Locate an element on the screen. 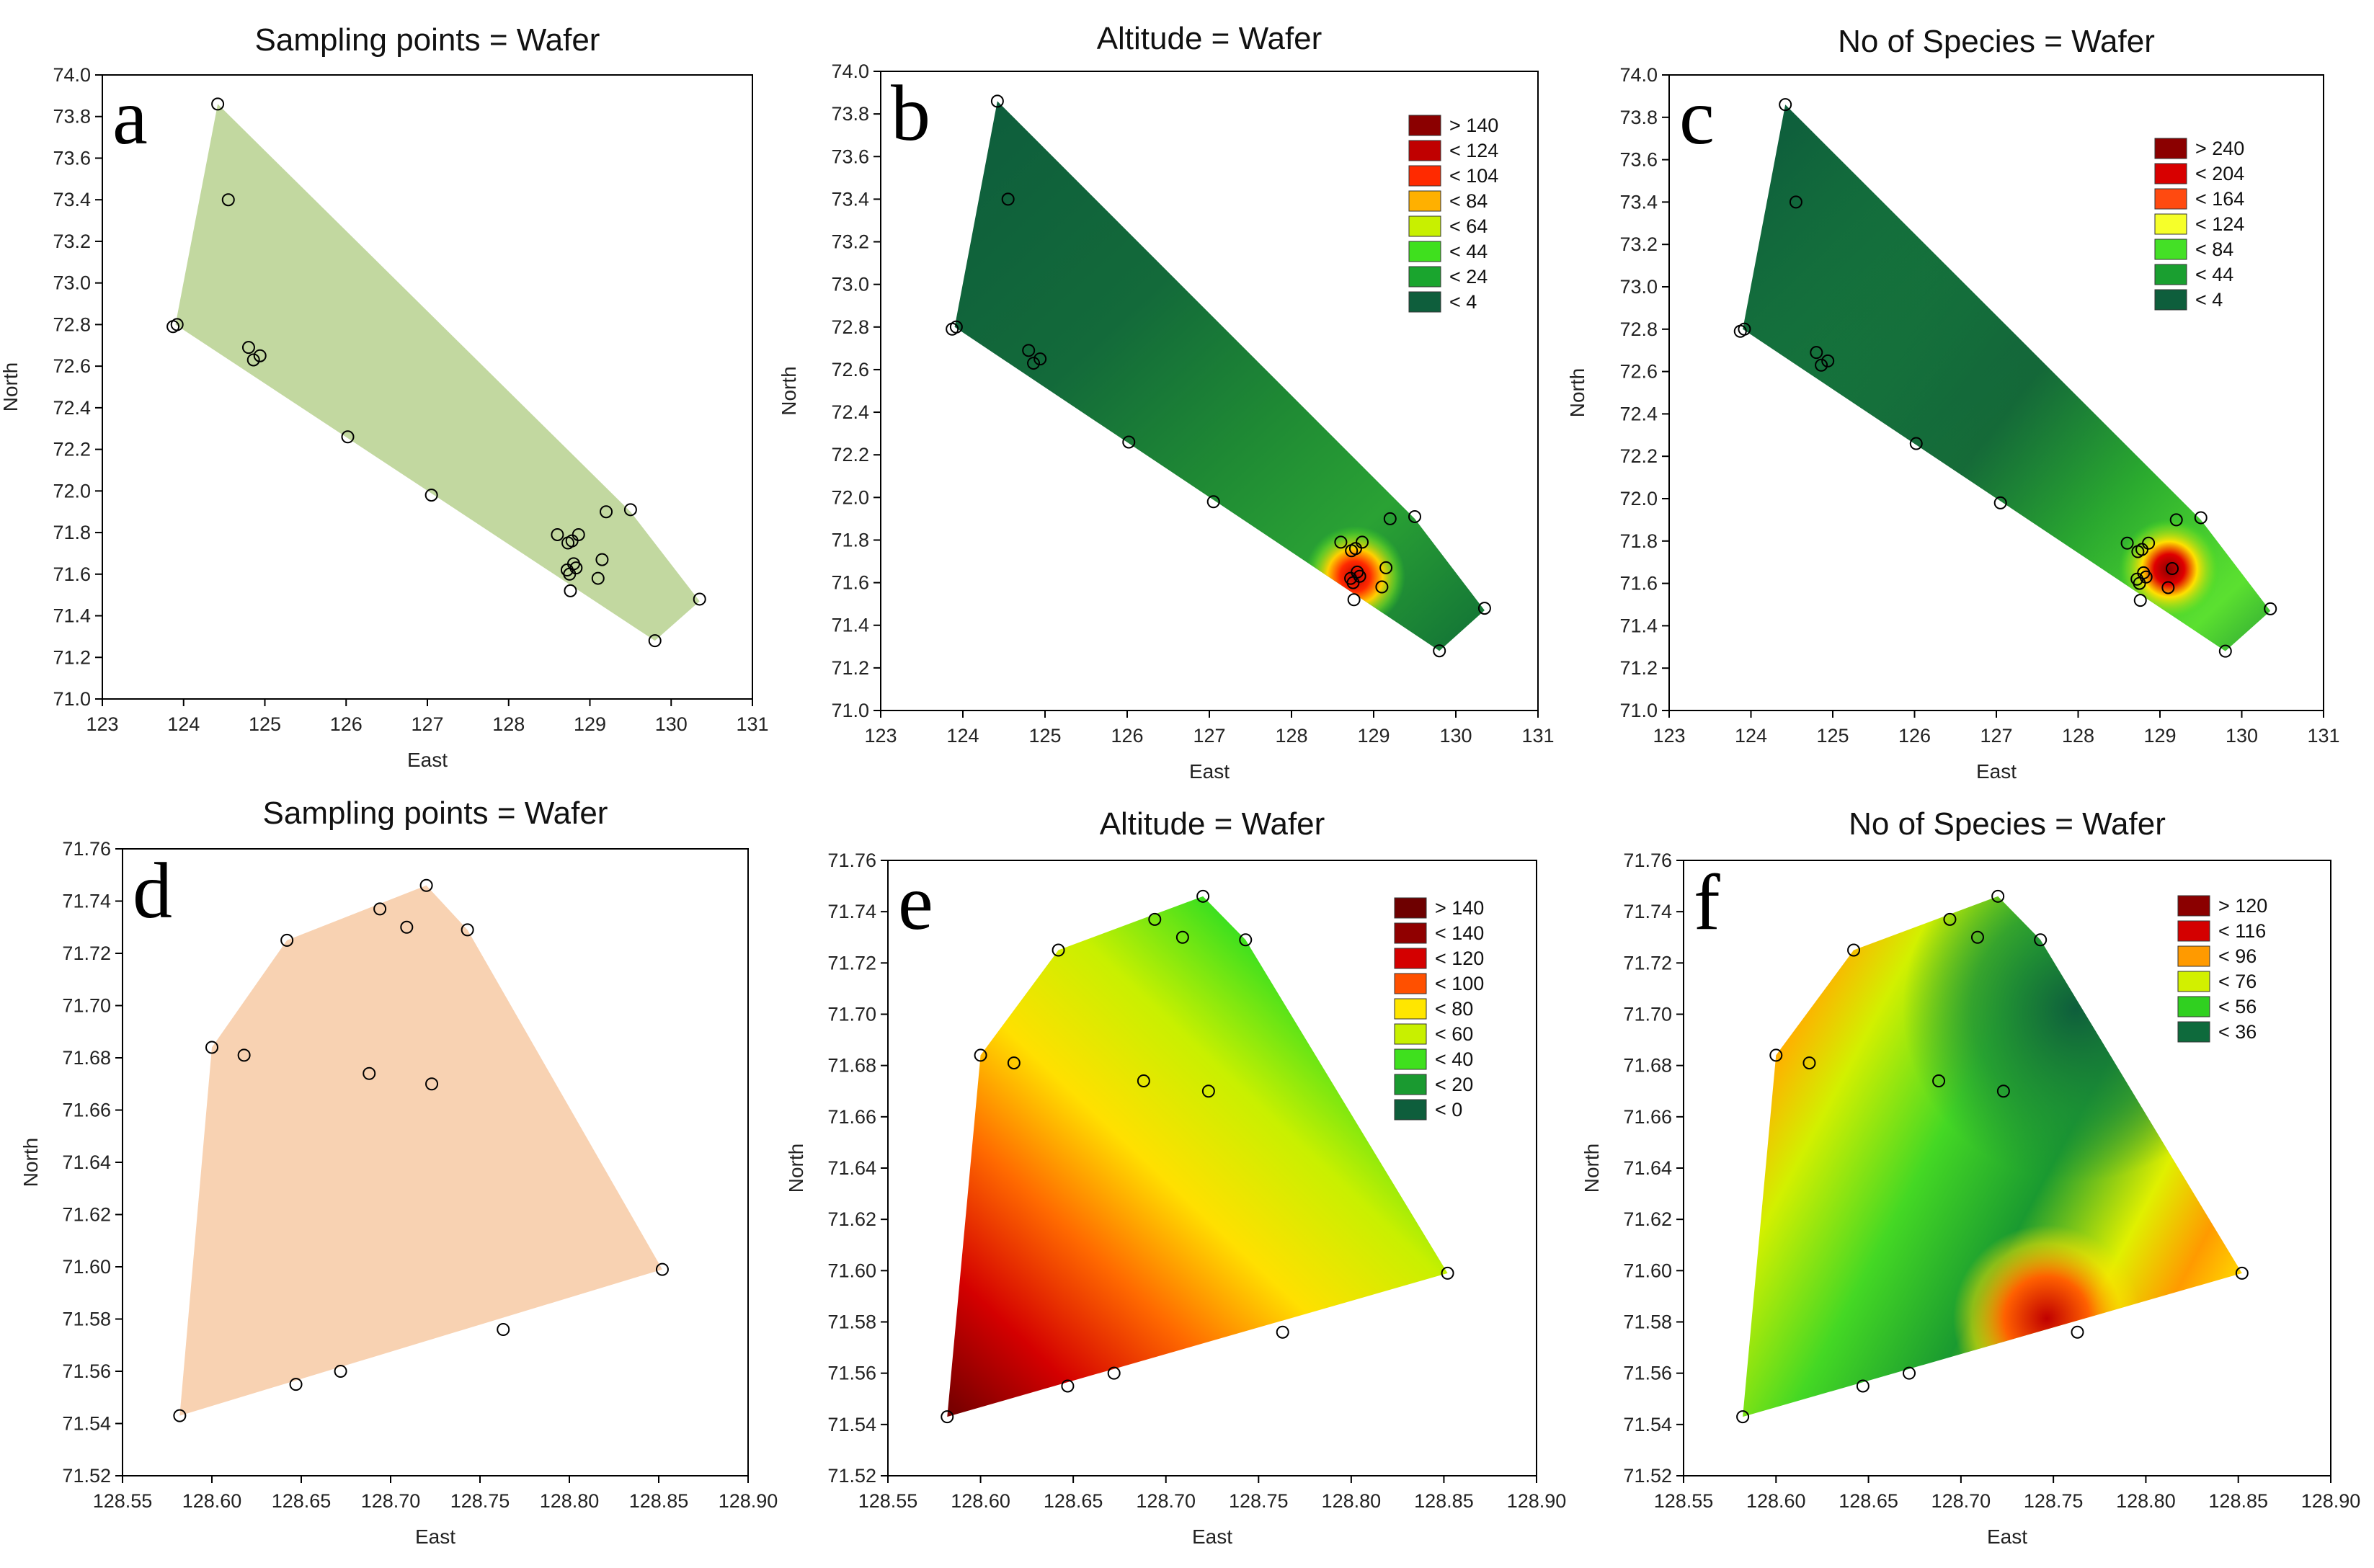  y-tick-label: 73.8 is located at coordinates (1638, 117).